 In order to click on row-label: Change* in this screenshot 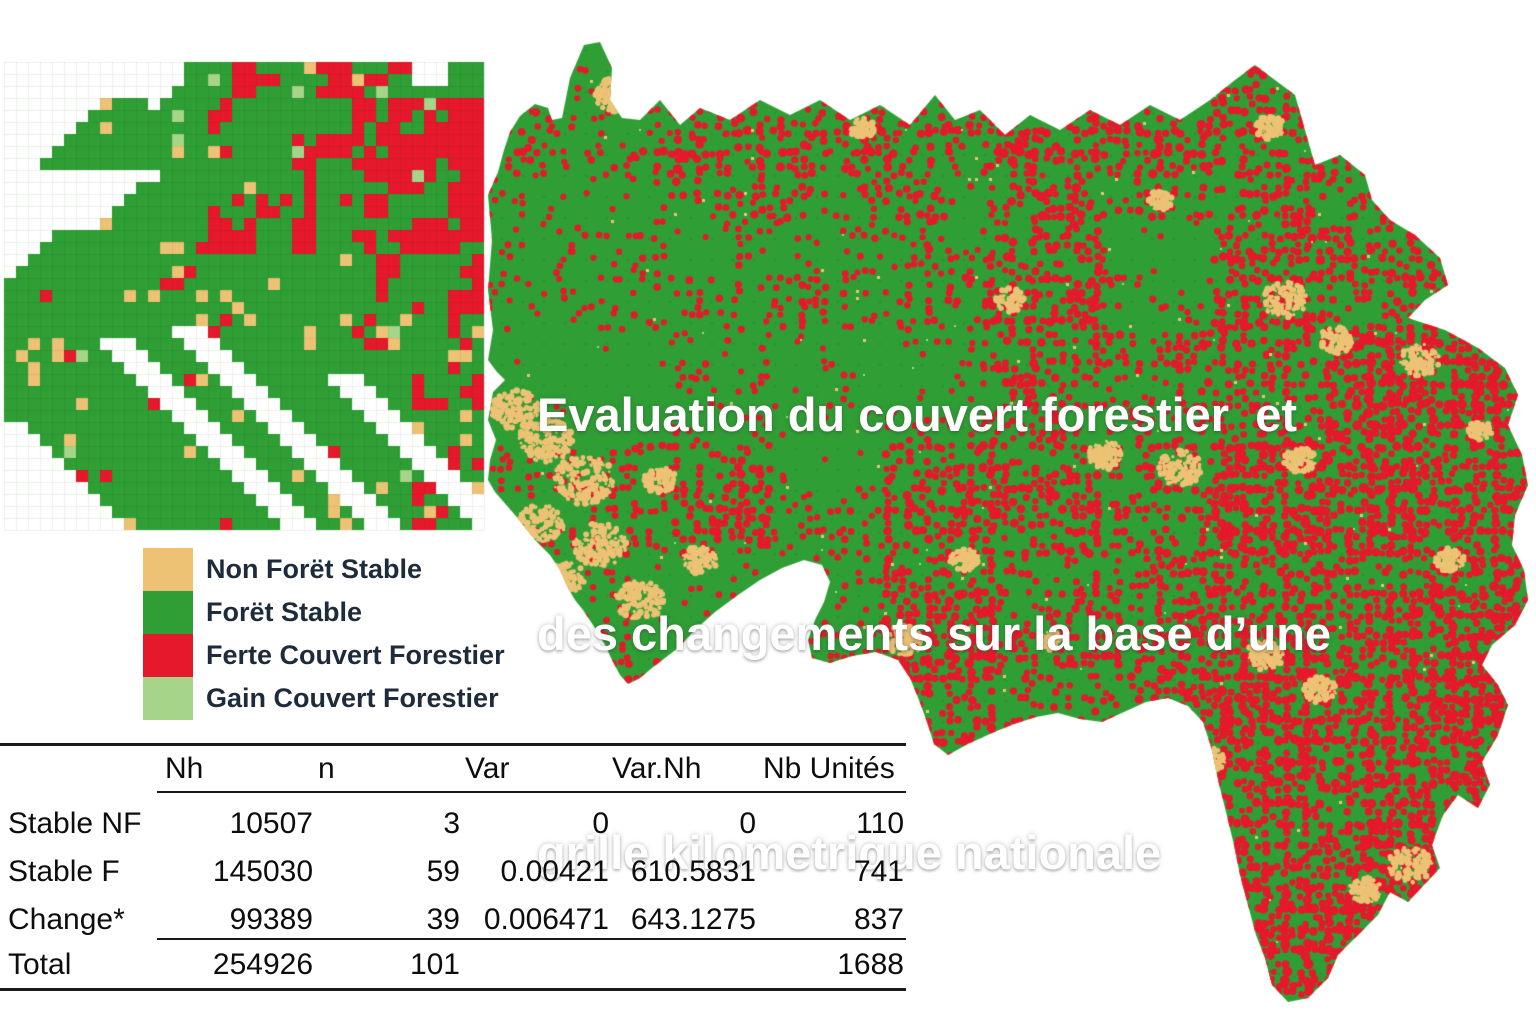, I will do `click(66, 919)`.